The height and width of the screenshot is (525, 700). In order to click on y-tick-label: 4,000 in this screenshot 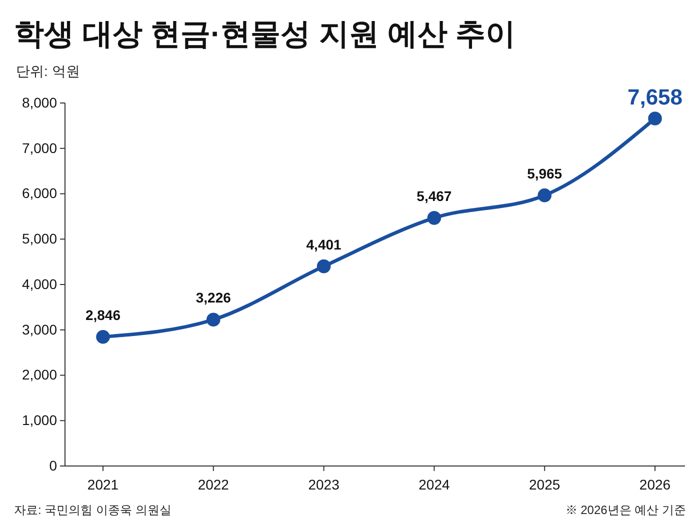, I will do `click(40, 284)`.